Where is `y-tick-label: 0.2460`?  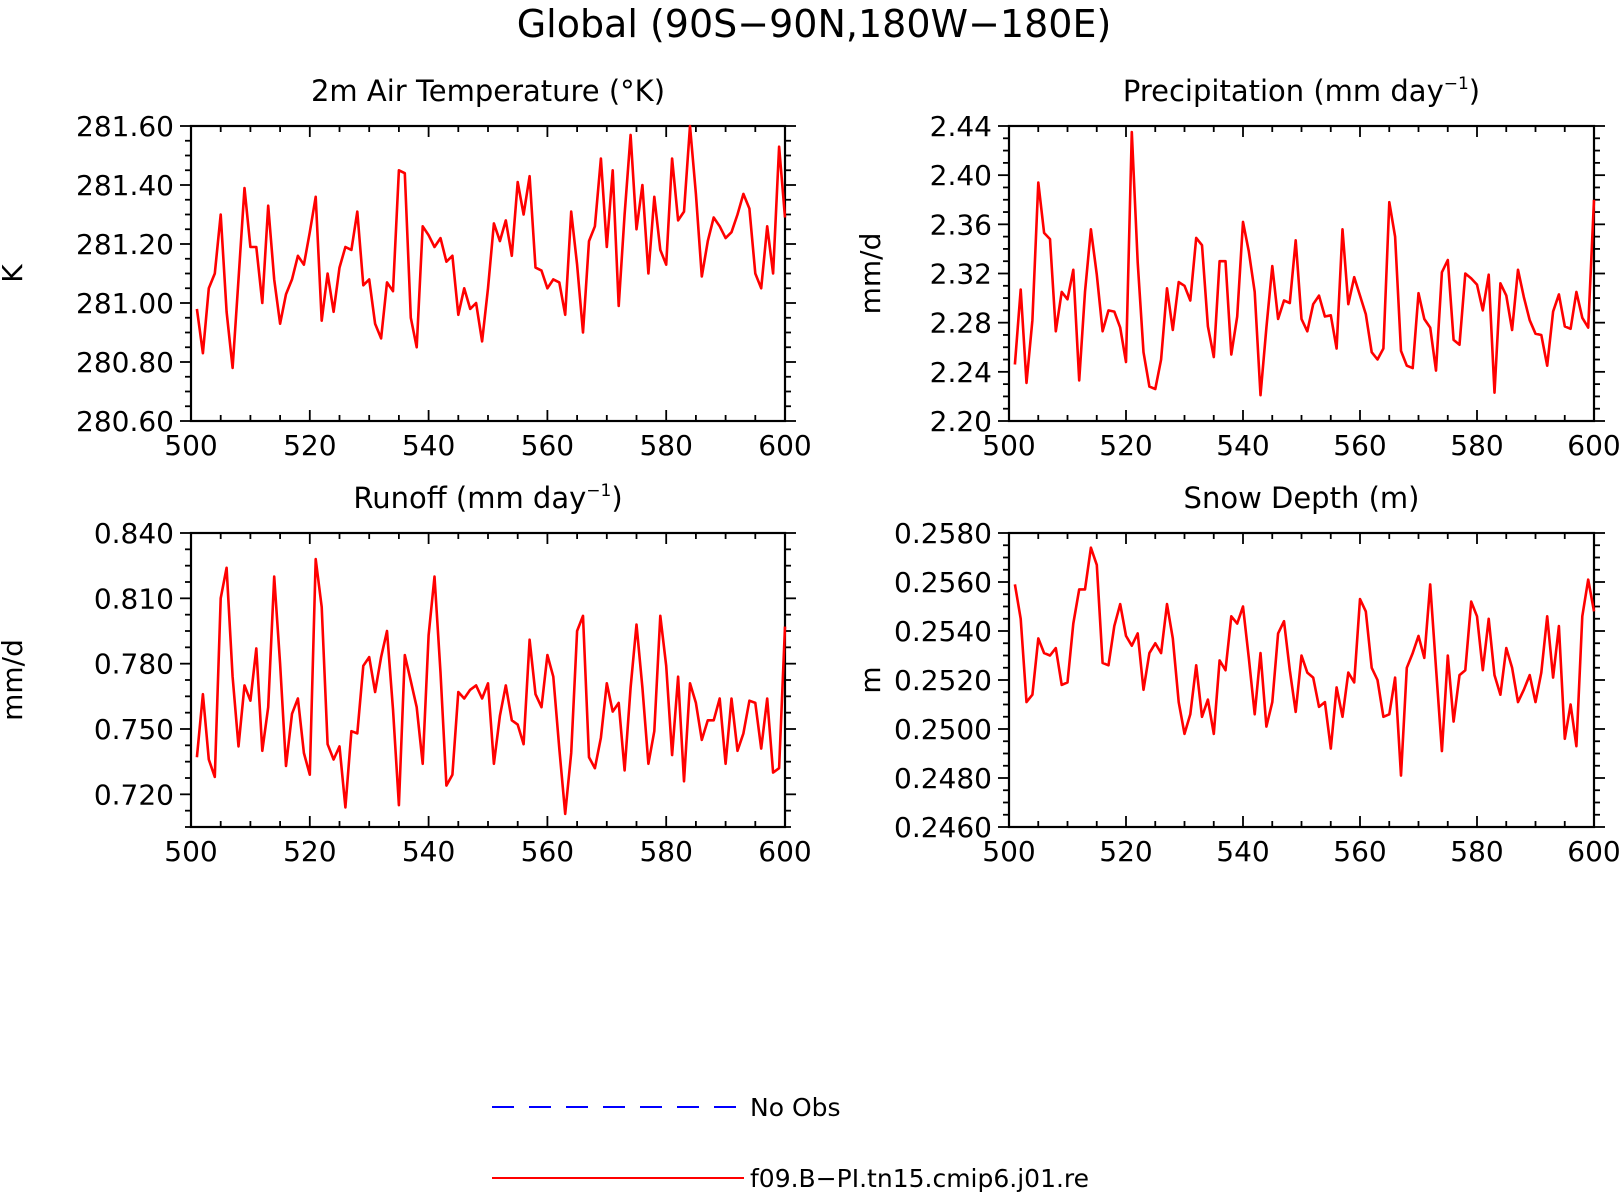 y-tick-label: 0.2460 is located at coordinates (943, 827).